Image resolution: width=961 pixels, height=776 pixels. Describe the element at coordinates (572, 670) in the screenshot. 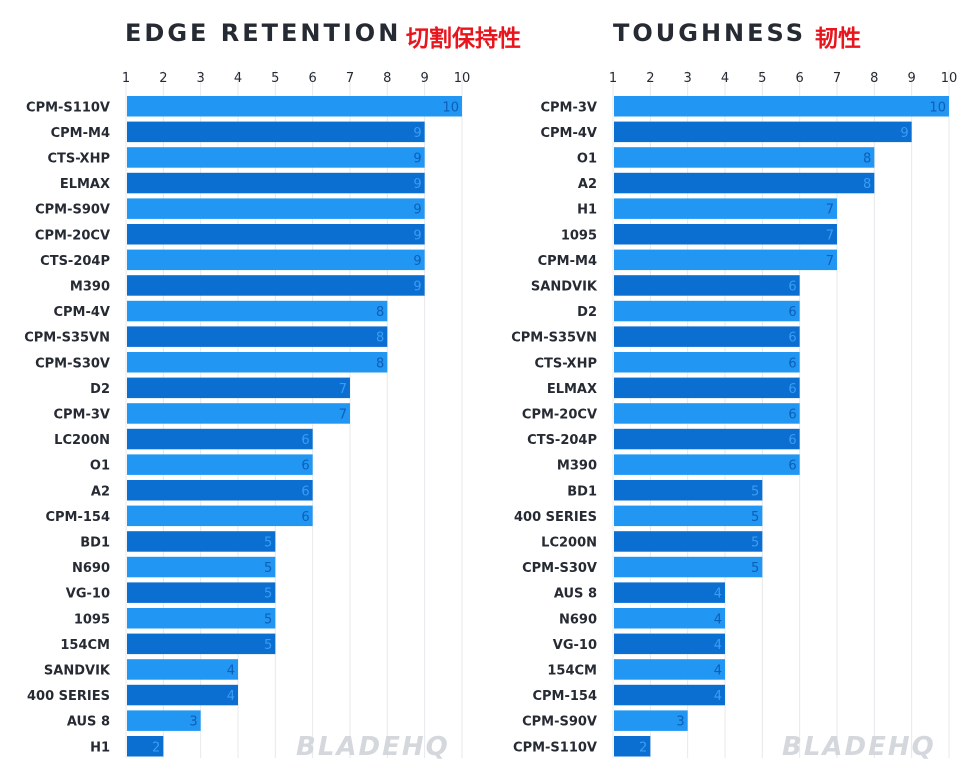

I see `tough-category-label: 154CM` at that location.